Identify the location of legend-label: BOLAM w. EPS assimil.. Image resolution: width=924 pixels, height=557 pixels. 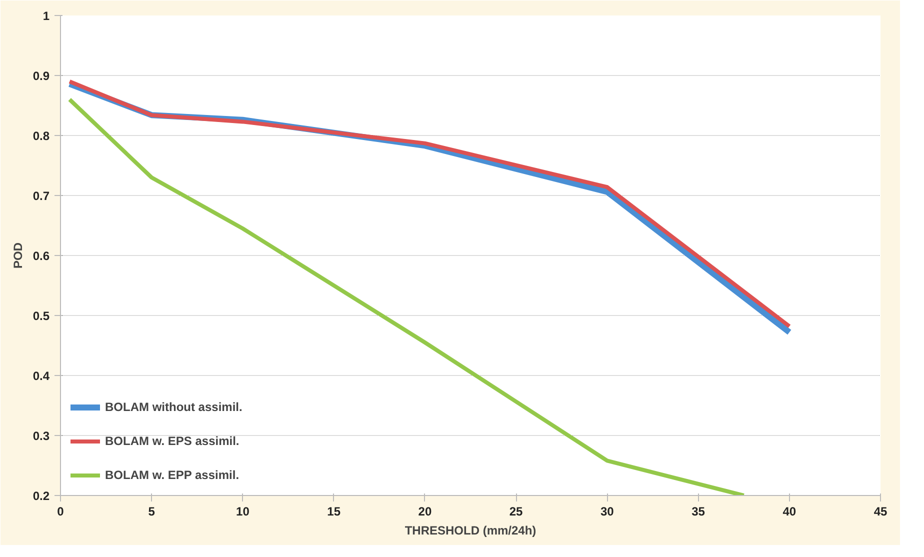
(172, 441).